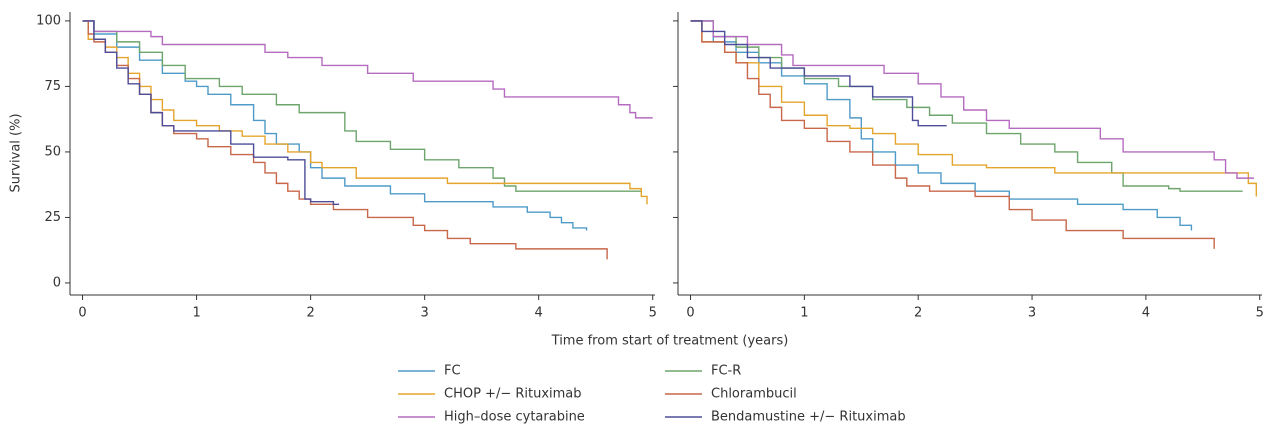 The height and width of the screenshot is (432, 1272). I want to click on y-tick-label: 75, so click(52, 86).